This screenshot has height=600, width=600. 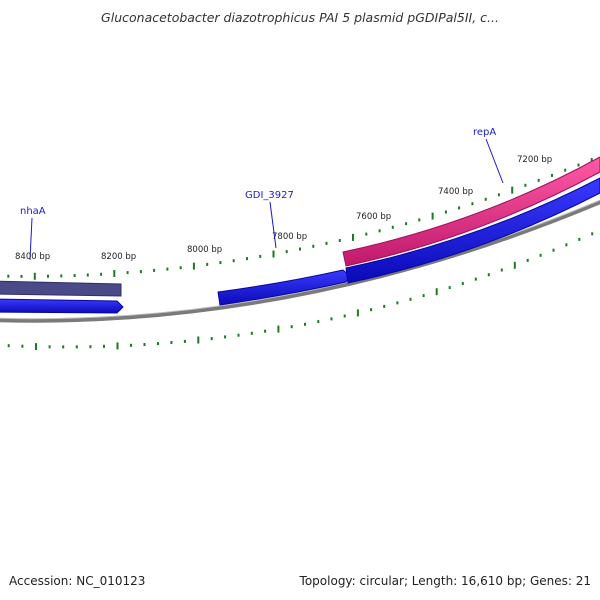 I want to click on gene-repA-feature, so click(x=471, y=211).